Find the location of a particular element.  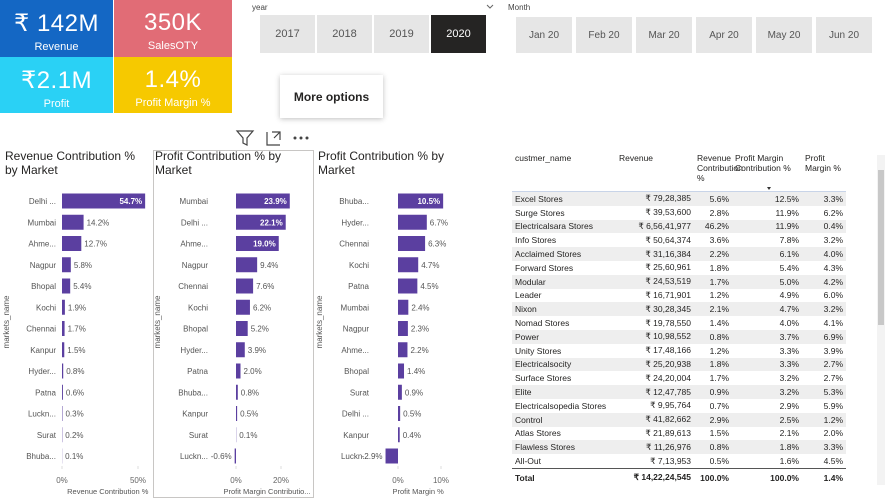

table-cell: 3.6% is located at coordinates (719, 240).